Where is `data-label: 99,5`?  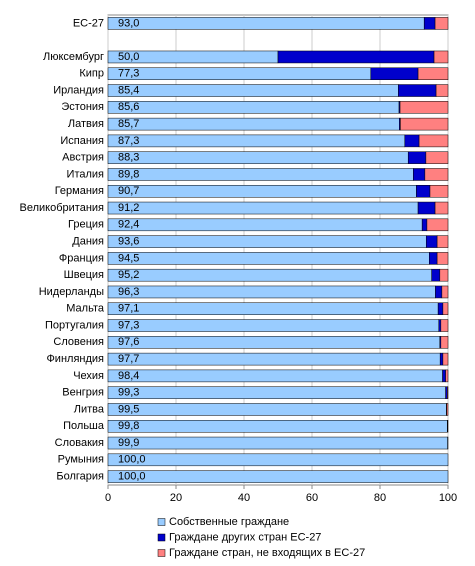
data-label: 99,5 is located at coordinates (128, 409).